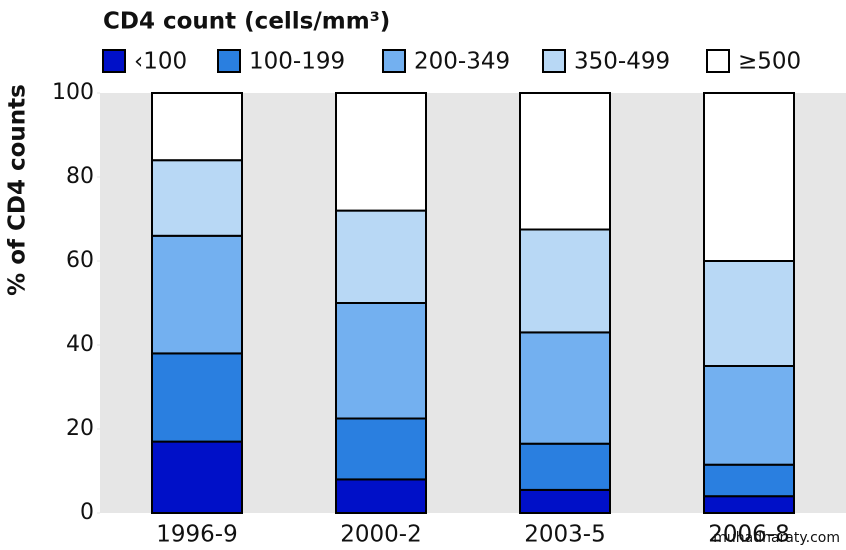  I want to click on x-tick-label: 2006-8, so click(748, 535).